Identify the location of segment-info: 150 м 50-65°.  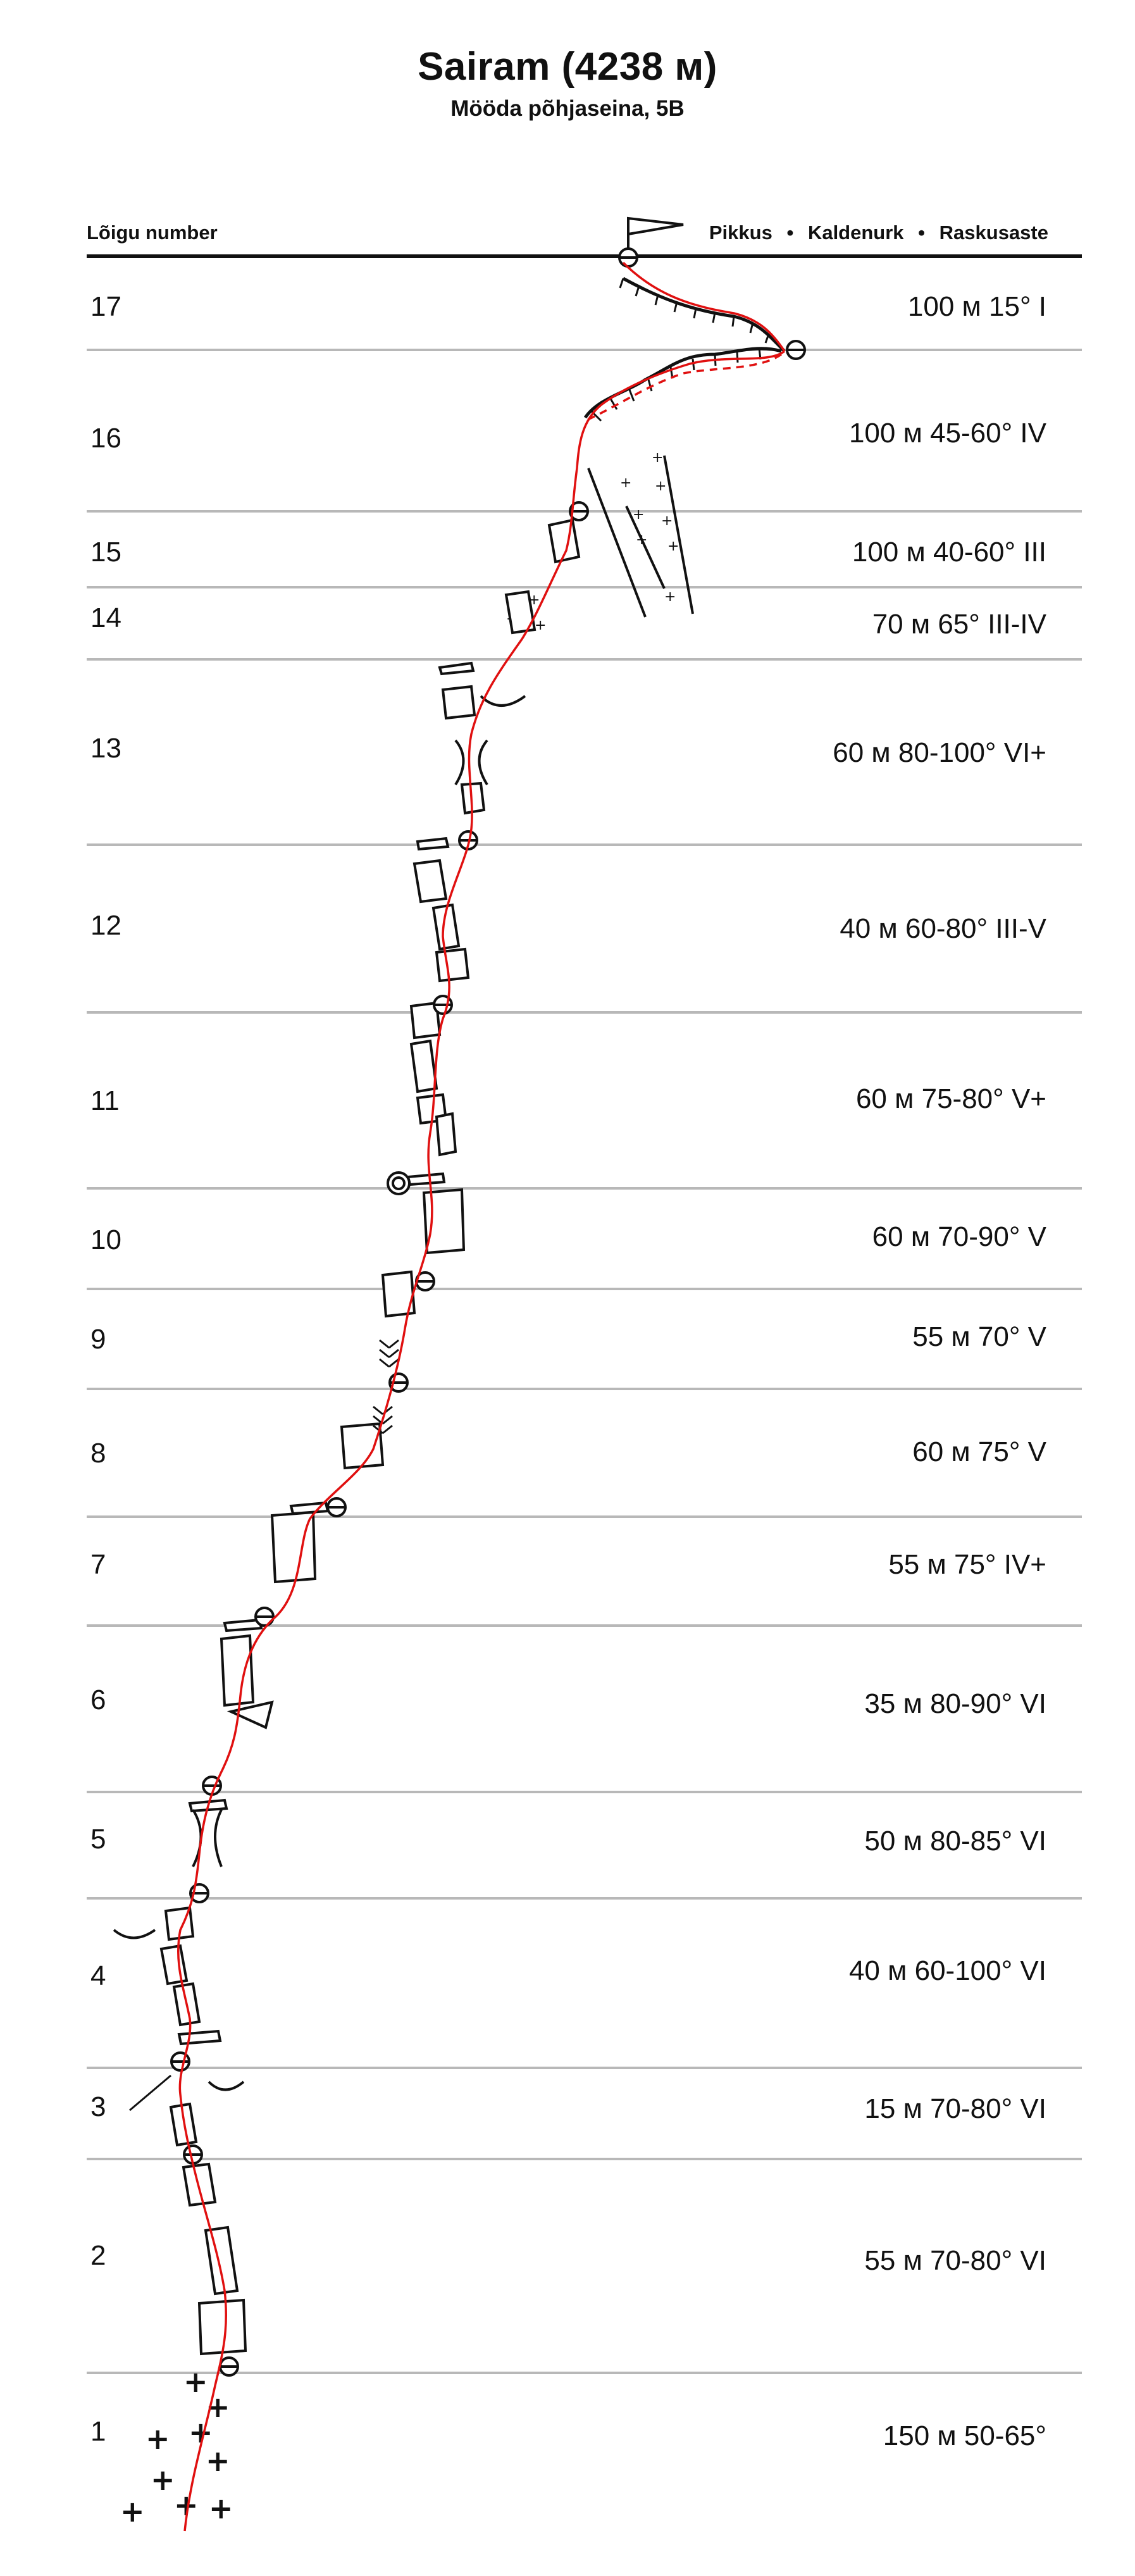
(964, 2435).